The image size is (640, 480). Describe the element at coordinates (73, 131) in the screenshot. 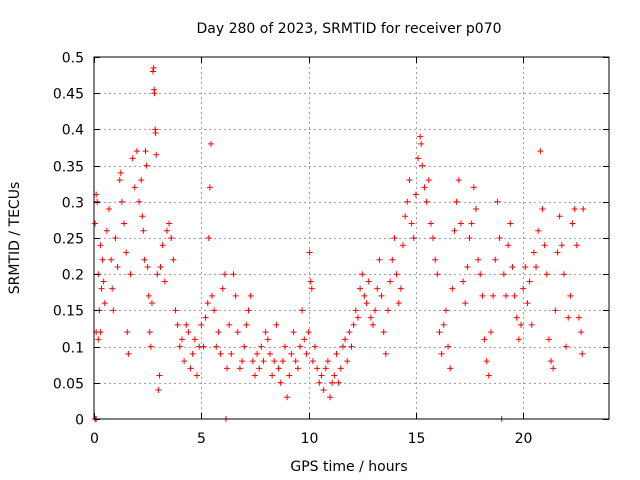

I see `y-tick-label: 0.4` at that location.